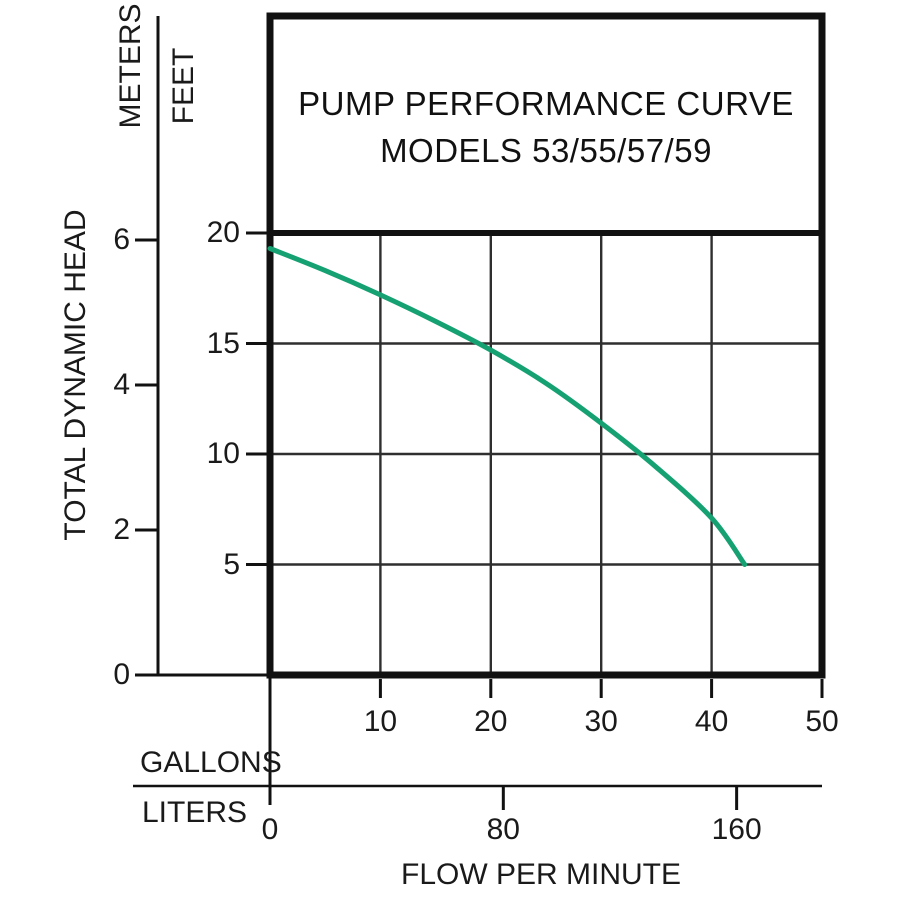 The height and width of the screenshot is (900, 900). Describe the element at coordinates (121, 239) in the screenshot. I see `meters-tick-label-6: 6` at that location.